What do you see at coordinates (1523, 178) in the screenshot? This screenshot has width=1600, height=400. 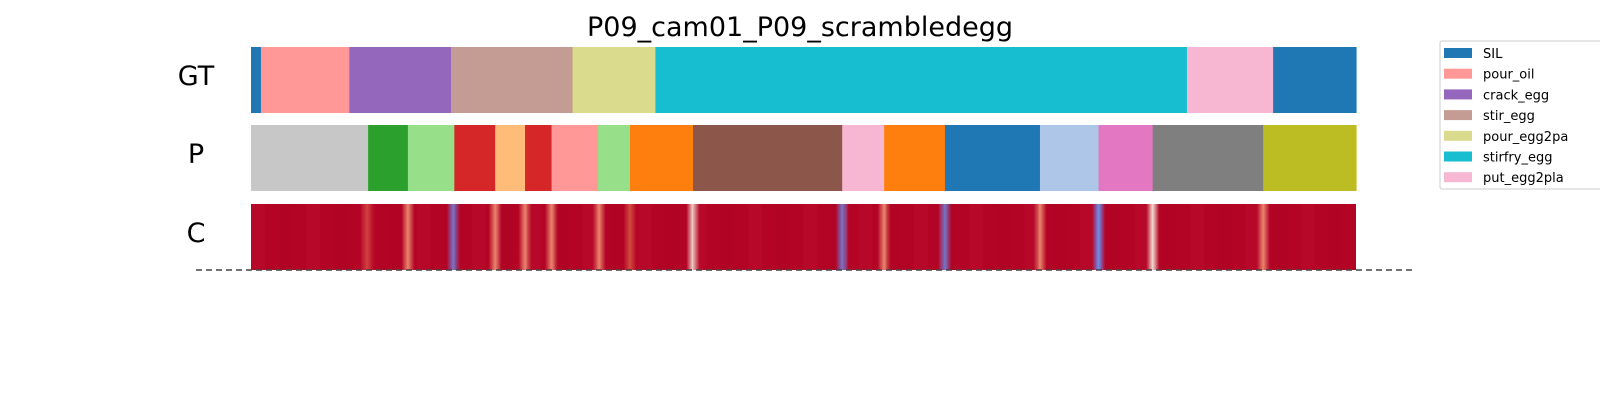 I see `legend-label: put_egg2pla` at bounding box center [1523, 178].